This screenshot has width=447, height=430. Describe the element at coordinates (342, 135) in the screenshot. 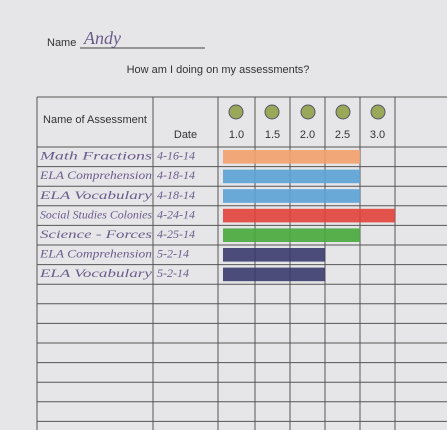

I see `column-header: 2.5` at that location.